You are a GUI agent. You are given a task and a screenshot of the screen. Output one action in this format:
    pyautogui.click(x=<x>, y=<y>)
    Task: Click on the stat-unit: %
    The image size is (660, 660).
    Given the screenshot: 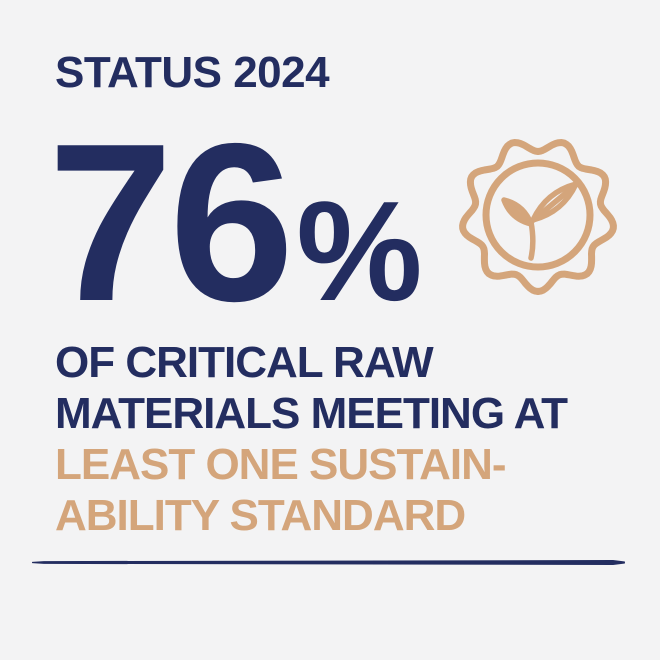 What is the action you would take?
    pyautogui.click(x=359, y=251)
    